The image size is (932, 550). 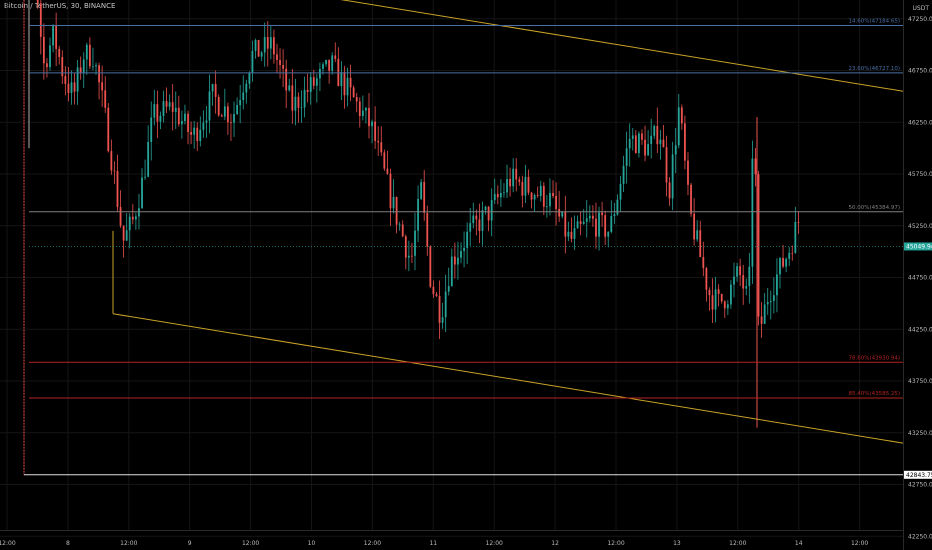 What do you see at coordinates (920, 485) in the screenshot?
I see `y-tick-label: 42750.00` at bounding box center [920, 485].